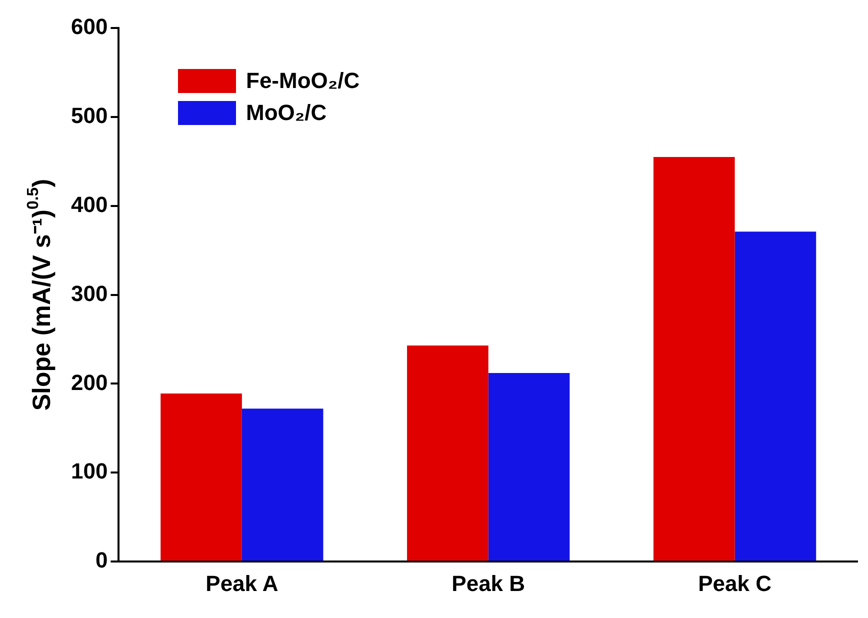 This screenshot has height=618, width=868. I want to click on legend-label: Fe-MoO₂/C, so click(303, 81).